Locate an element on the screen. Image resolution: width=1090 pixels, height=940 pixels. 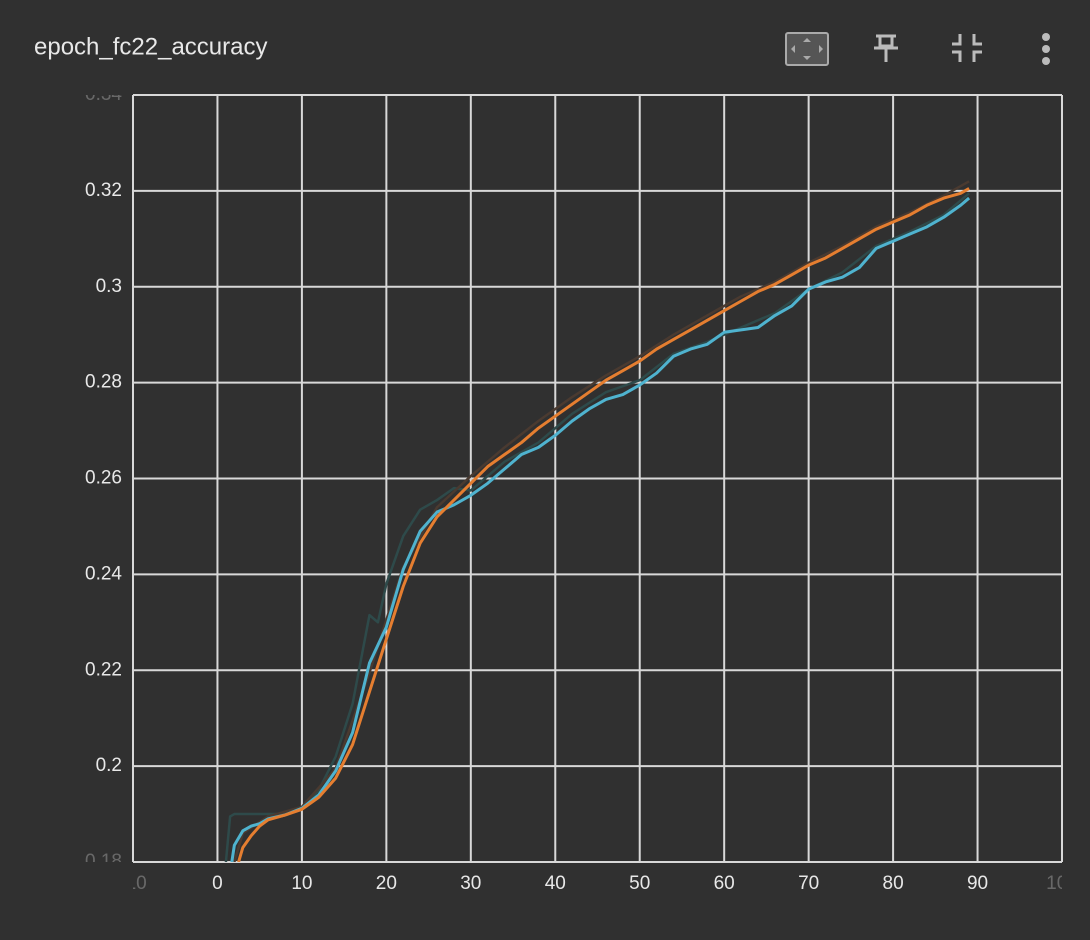
menu-button is located at coordinates (1046, 49).